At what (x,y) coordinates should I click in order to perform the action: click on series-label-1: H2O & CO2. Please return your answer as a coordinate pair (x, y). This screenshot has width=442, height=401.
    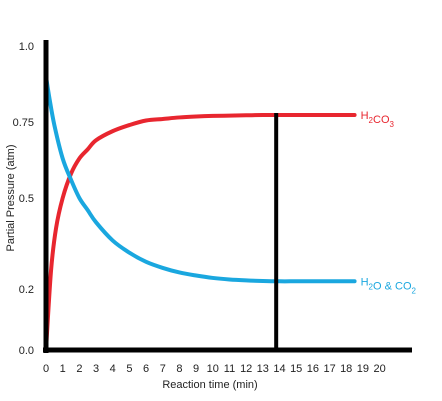
    Looking at the image, I should click on (389, 285).